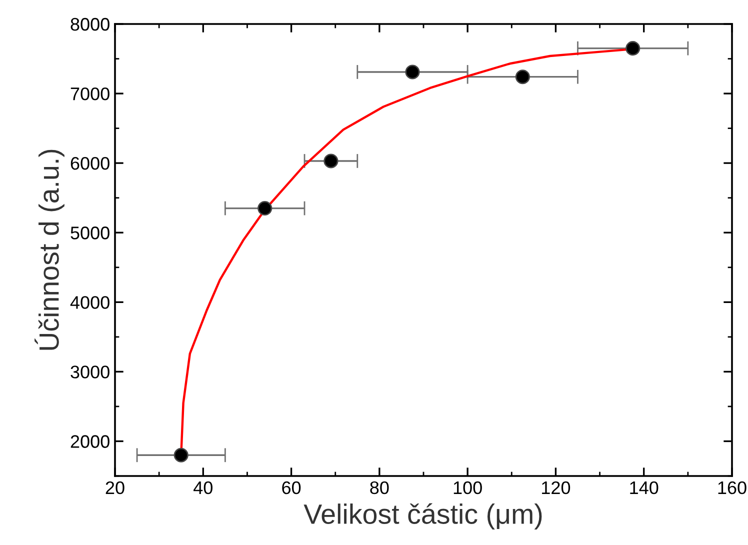  Describe the element at coordinates (90, 93) in the screenshot. I see `y-tick-label: 7000` at that location.